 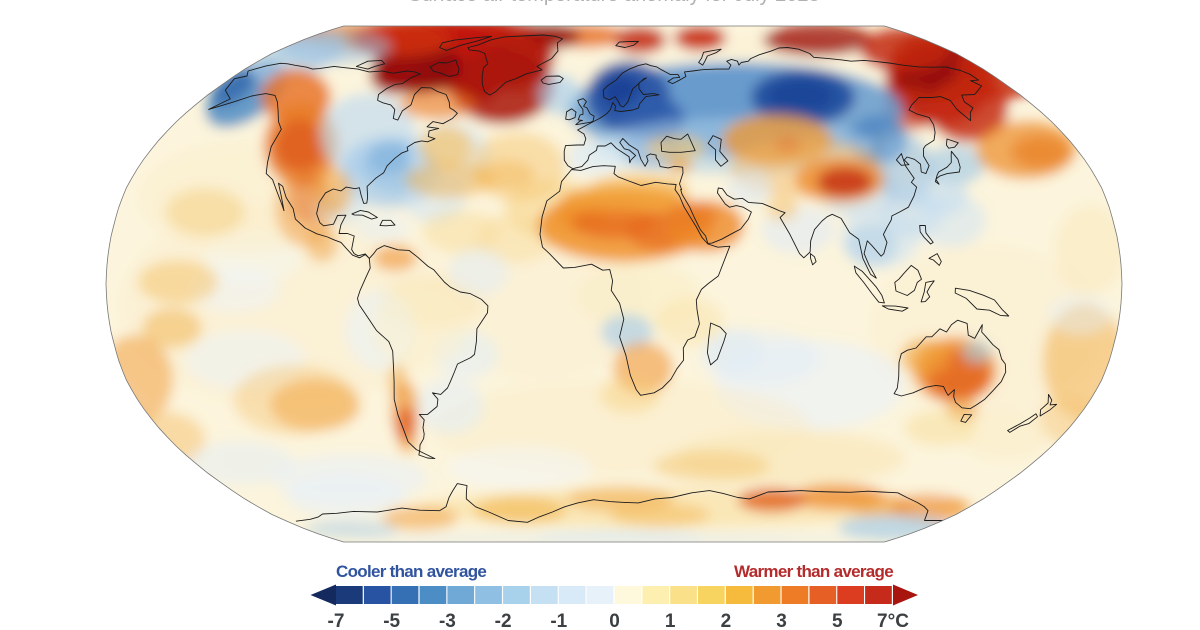 What do you see at coordinates (558, 620) in the screenshot?
I see `svg-text: -1` at bounding box center [558, 620].